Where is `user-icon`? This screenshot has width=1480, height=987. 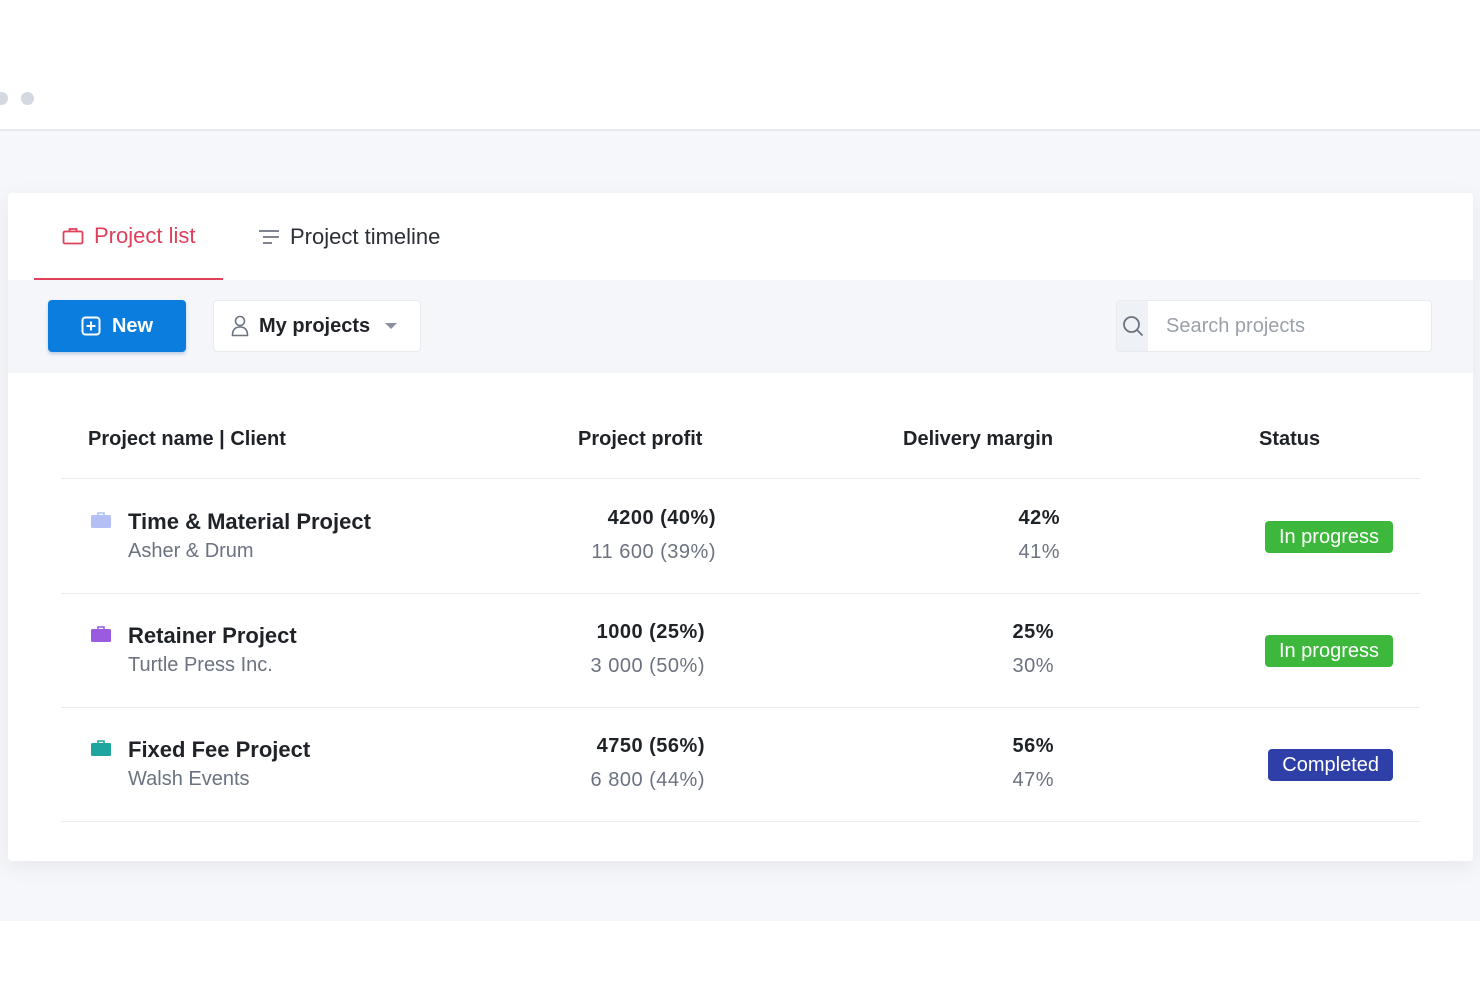 user-icon is located at coordinates (240, 326).